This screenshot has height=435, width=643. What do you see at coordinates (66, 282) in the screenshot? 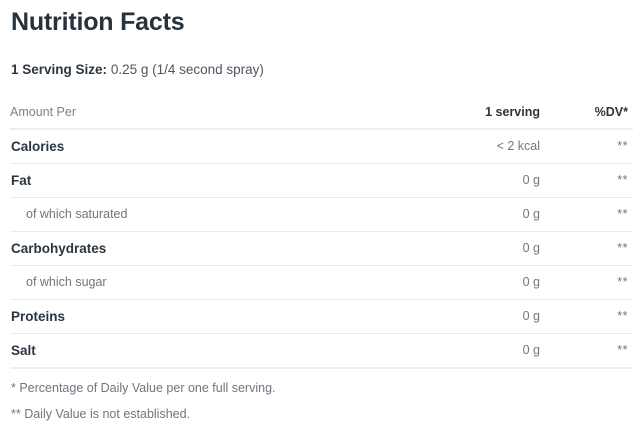
I see `nutrient-name: of which sugar` at bounding box center [66, 282].